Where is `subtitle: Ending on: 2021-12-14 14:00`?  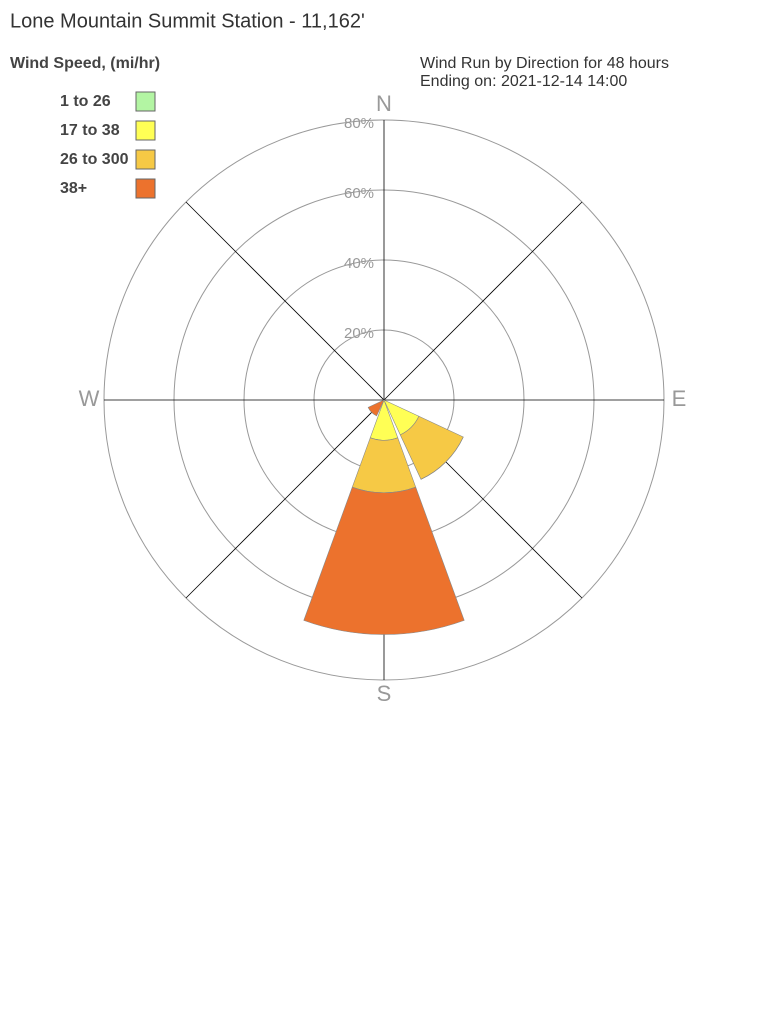 subtitle: Ending on: 2021-12-14 14:00 is located at coordinates (523, 81).